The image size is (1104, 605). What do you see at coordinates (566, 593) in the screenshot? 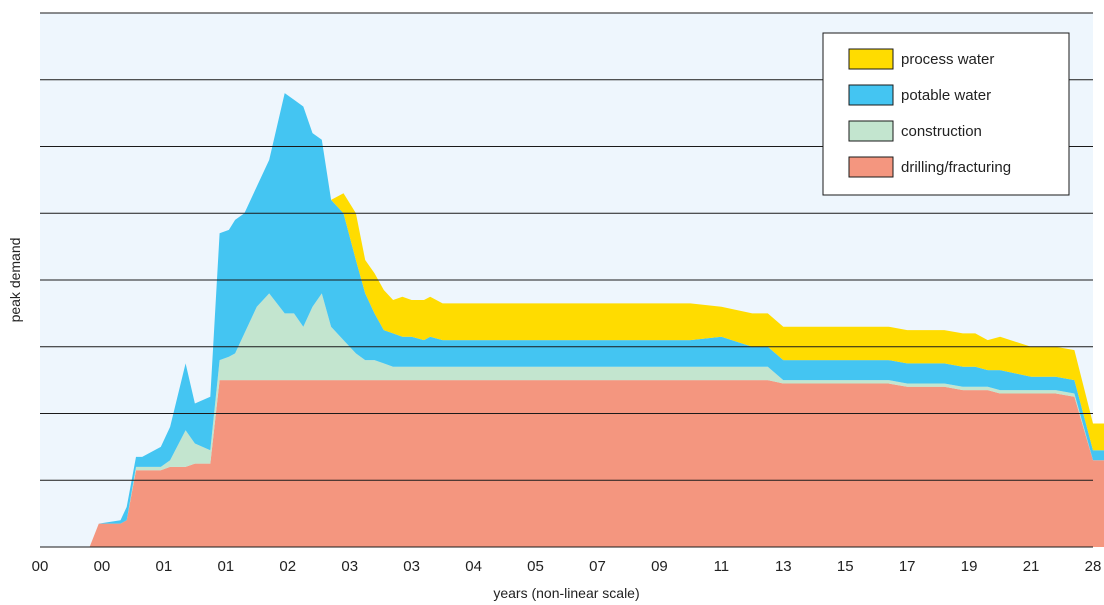
I see `x-axis-label: years (non-linear scale)` at bounding box center [566, 593].